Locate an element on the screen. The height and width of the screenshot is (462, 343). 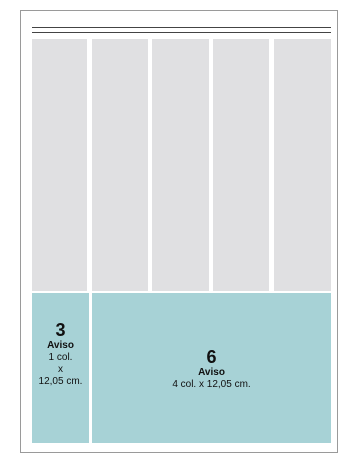
ad-3-number: 3 is located at coordinates (60, 330).